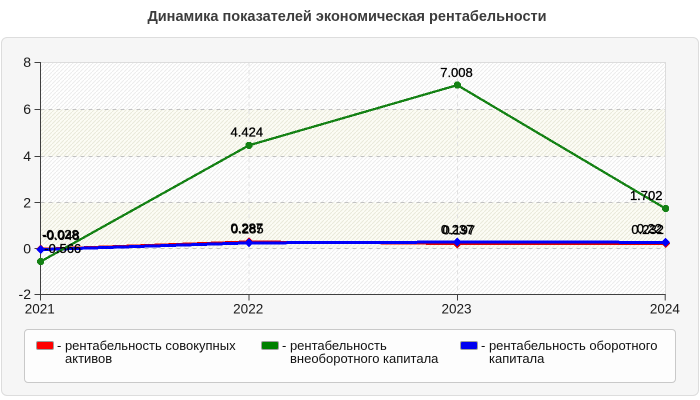 The width and height of the screenshot is (700, 400). I want to click on svg-text: 0.197, so click(459, 230).